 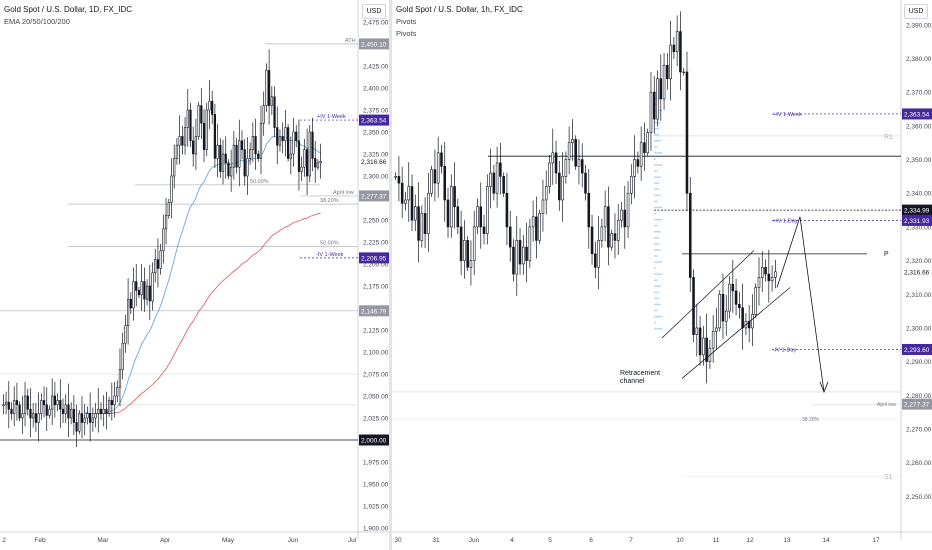 I want to click on hourly-chart-title: Gold Spot / U.S. Dollar, 1h, FX_IDC, so click(x=459, y=9).